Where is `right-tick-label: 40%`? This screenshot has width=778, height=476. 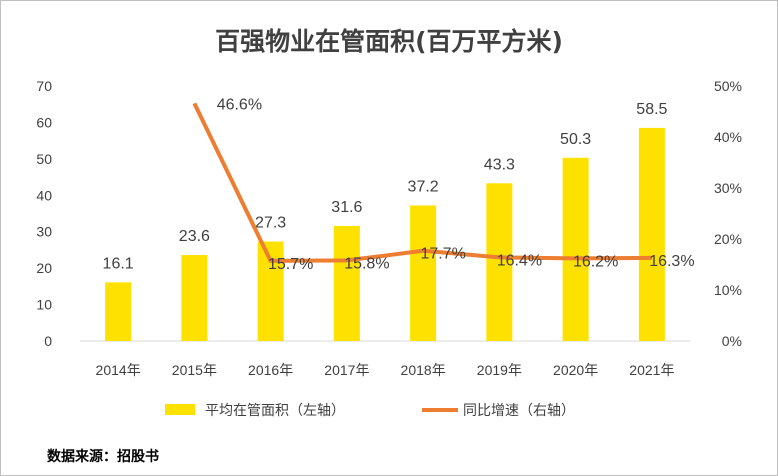
right-tick-label: 40% is located at coordinates (728, 137).